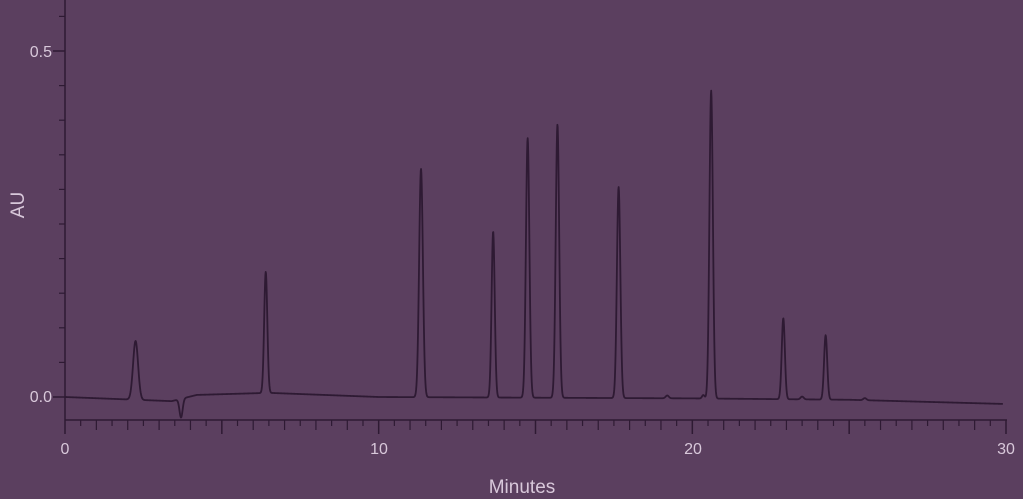 This screenshot has width=1023, height=499. Describe the element at coordinates (379, 449) in the screenshot. I see `x-tick-label-10: 10` at that location.